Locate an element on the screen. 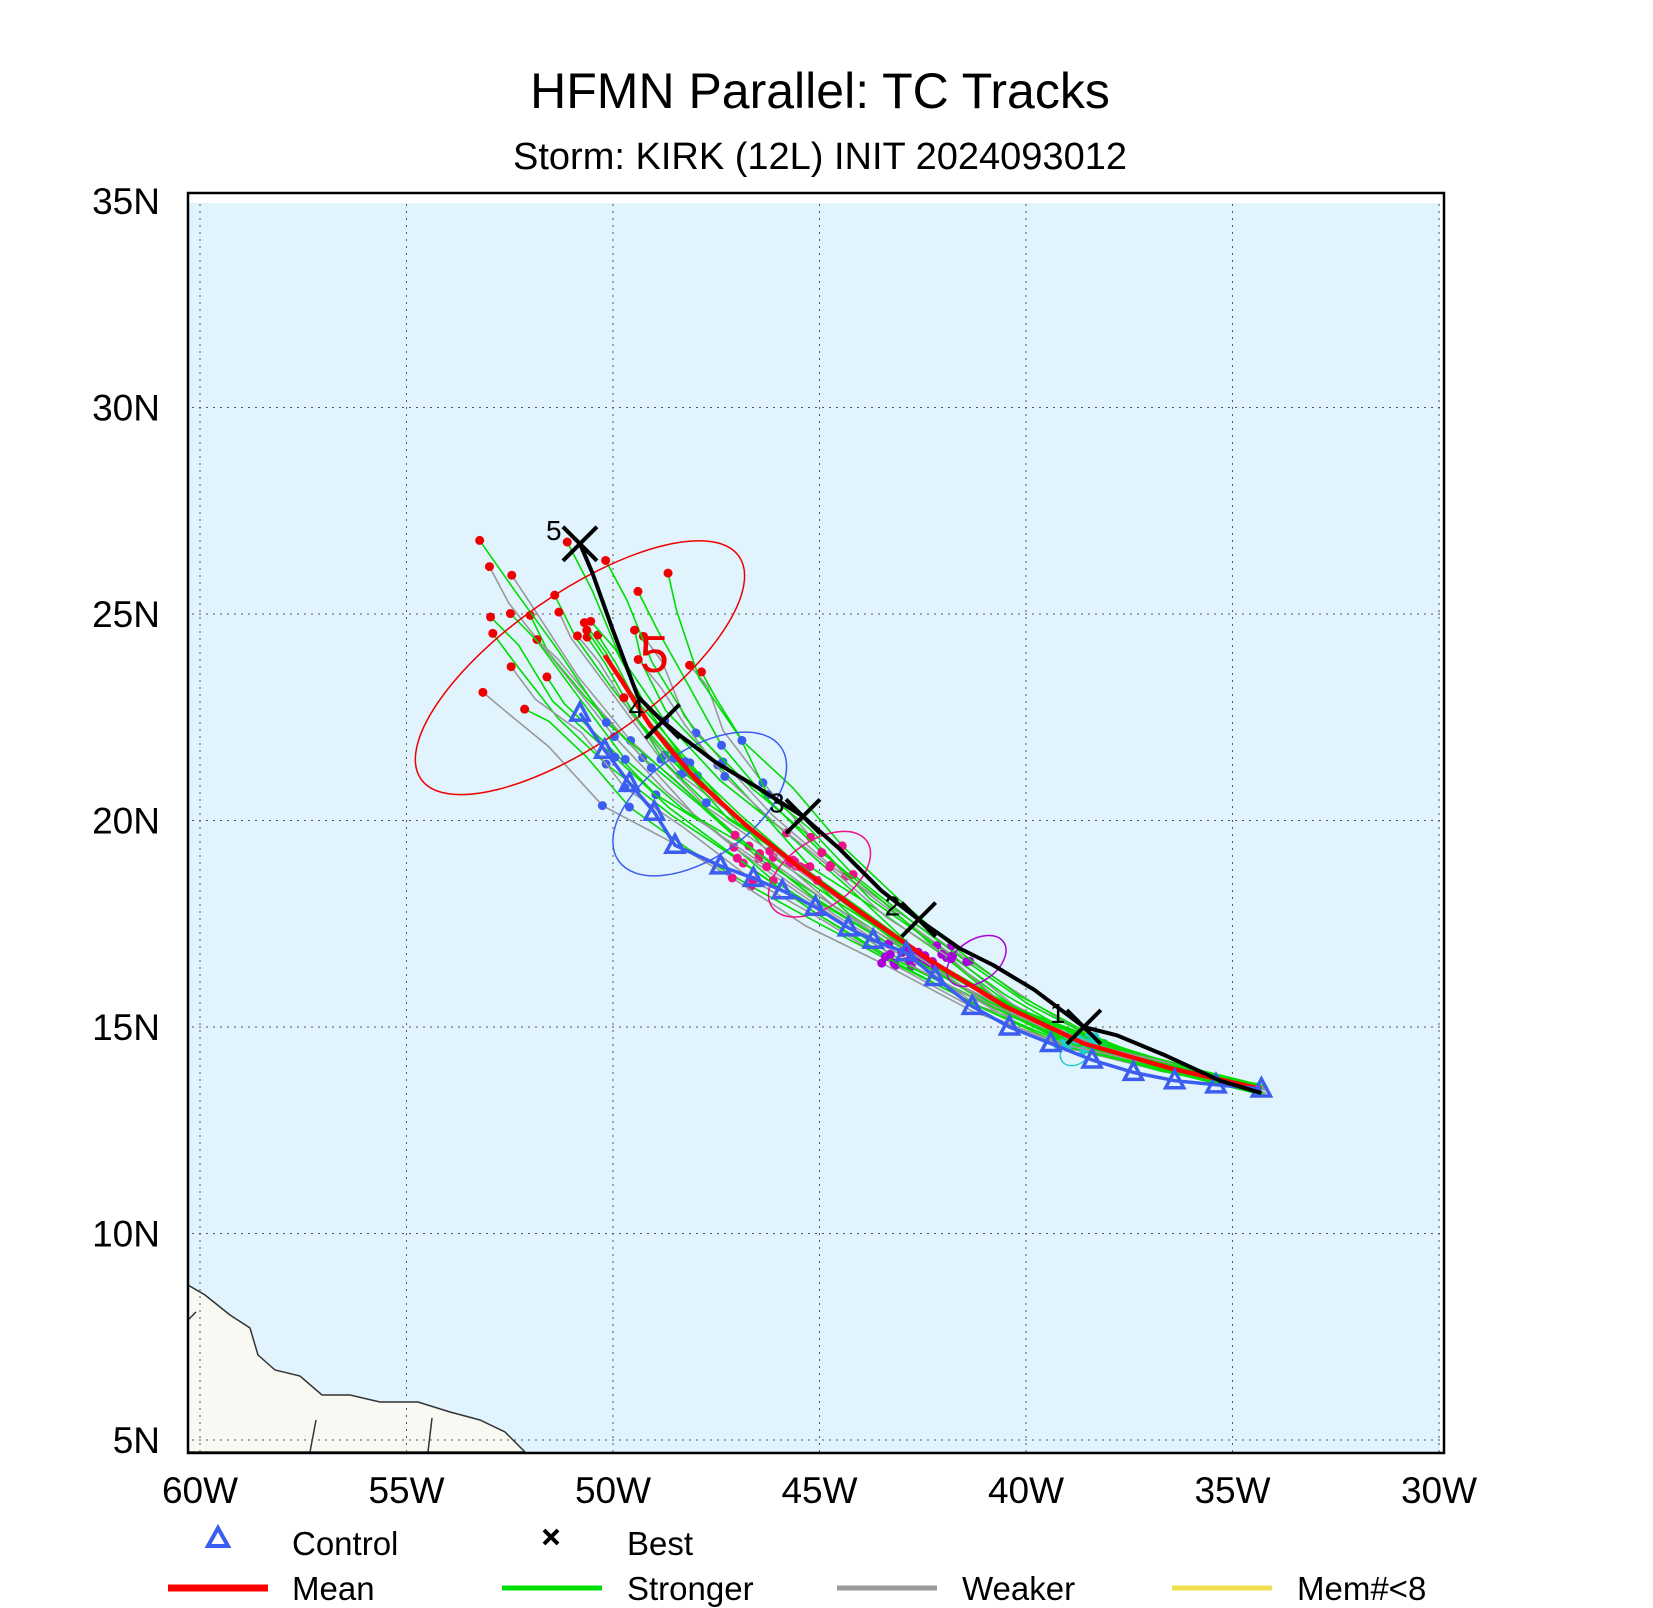  stronger-member-track is located at coordinates (978, 882).